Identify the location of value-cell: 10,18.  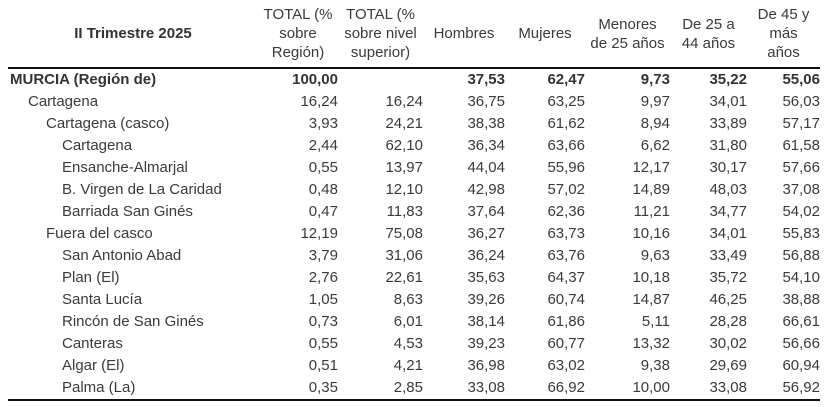
(651, 277).